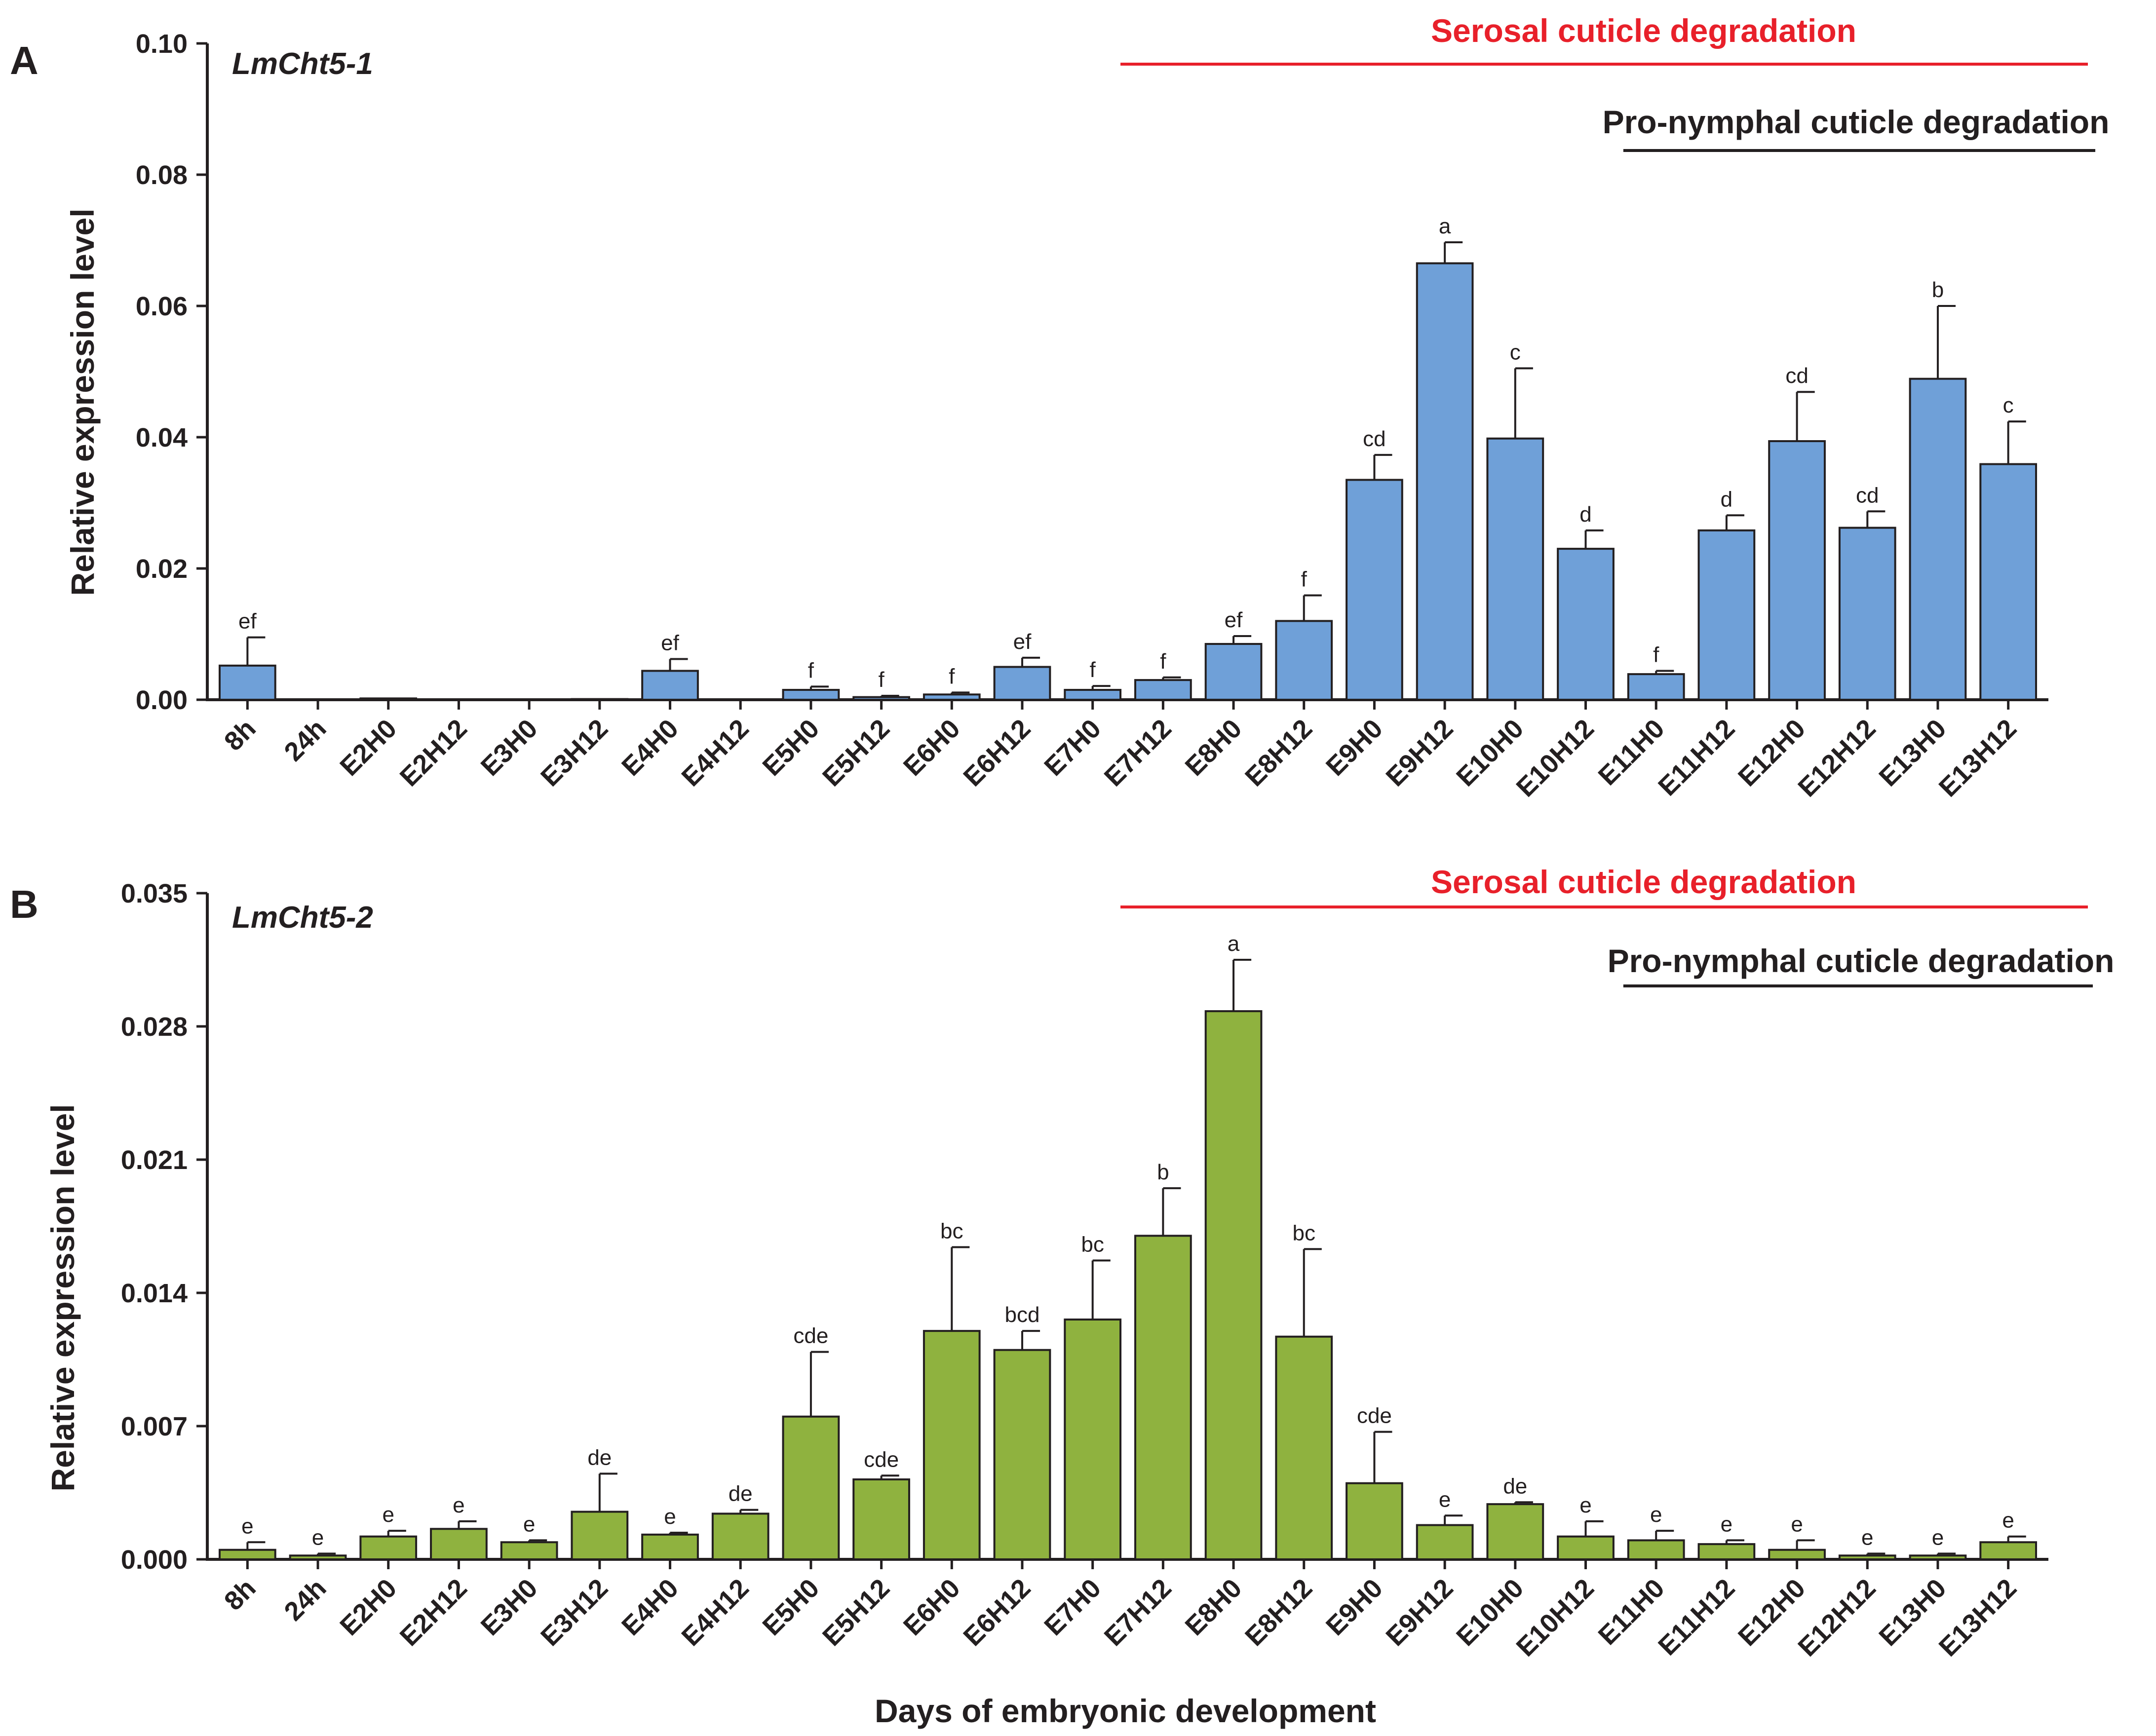 This screenshot has width=2156, height=1736. Describe the element at coordinates (433, 753) in the screenshot. I see `x-tick-label: E2H12` at that location.